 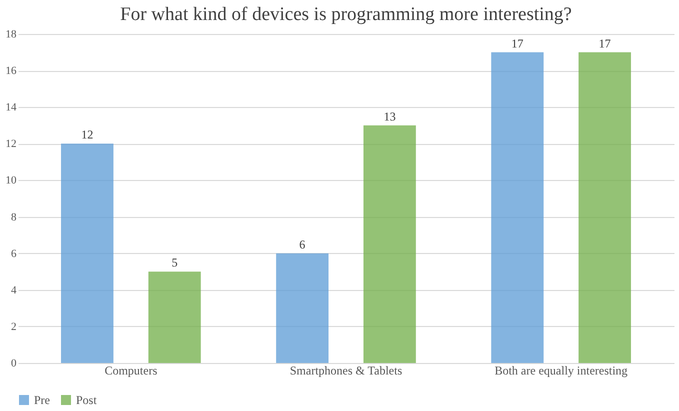 What do you see at coordinates (302, 244) in the screenshot?
I see `data-label: 6` at bounding box center [302, 244].